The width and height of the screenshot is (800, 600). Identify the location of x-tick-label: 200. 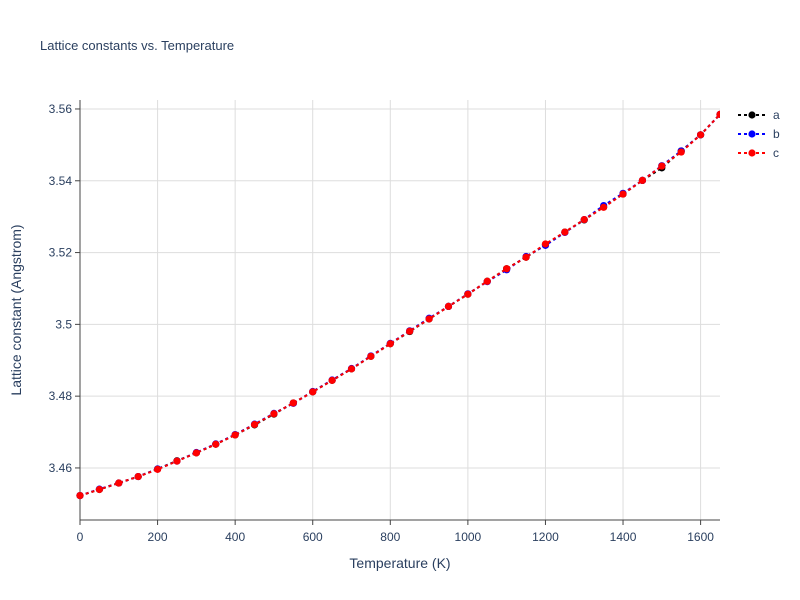
(158, 537).